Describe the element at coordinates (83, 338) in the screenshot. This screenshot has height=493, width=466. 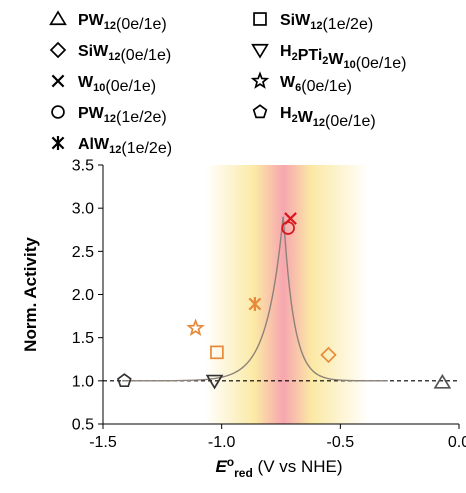
I see `y-tick-label: 1.5` at that location.